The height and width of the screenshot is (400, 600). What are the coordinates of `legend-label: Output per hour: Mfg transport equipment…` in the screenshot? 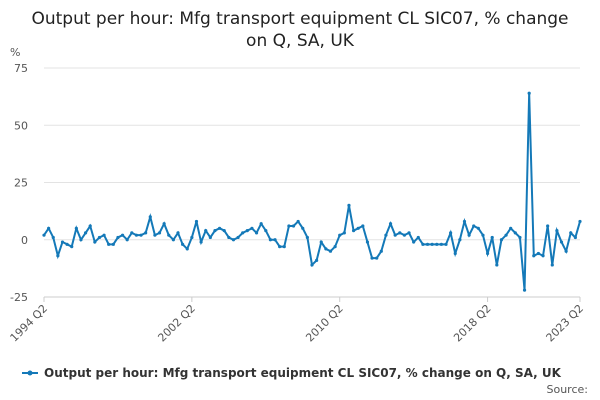 It's located at (303, 373).